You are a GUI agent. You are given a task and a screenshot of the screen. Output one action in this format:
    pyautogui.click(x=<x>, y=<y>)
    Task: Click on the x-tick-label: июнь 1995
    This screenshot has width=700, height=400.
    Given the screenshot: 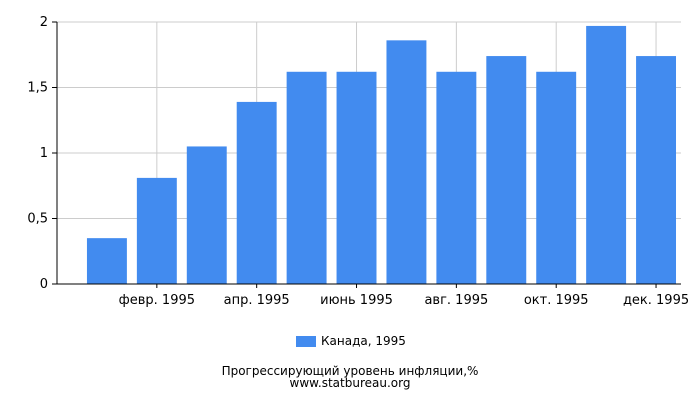 What is the action you would take?
    pyautogui.click(x=356, y=300)
    